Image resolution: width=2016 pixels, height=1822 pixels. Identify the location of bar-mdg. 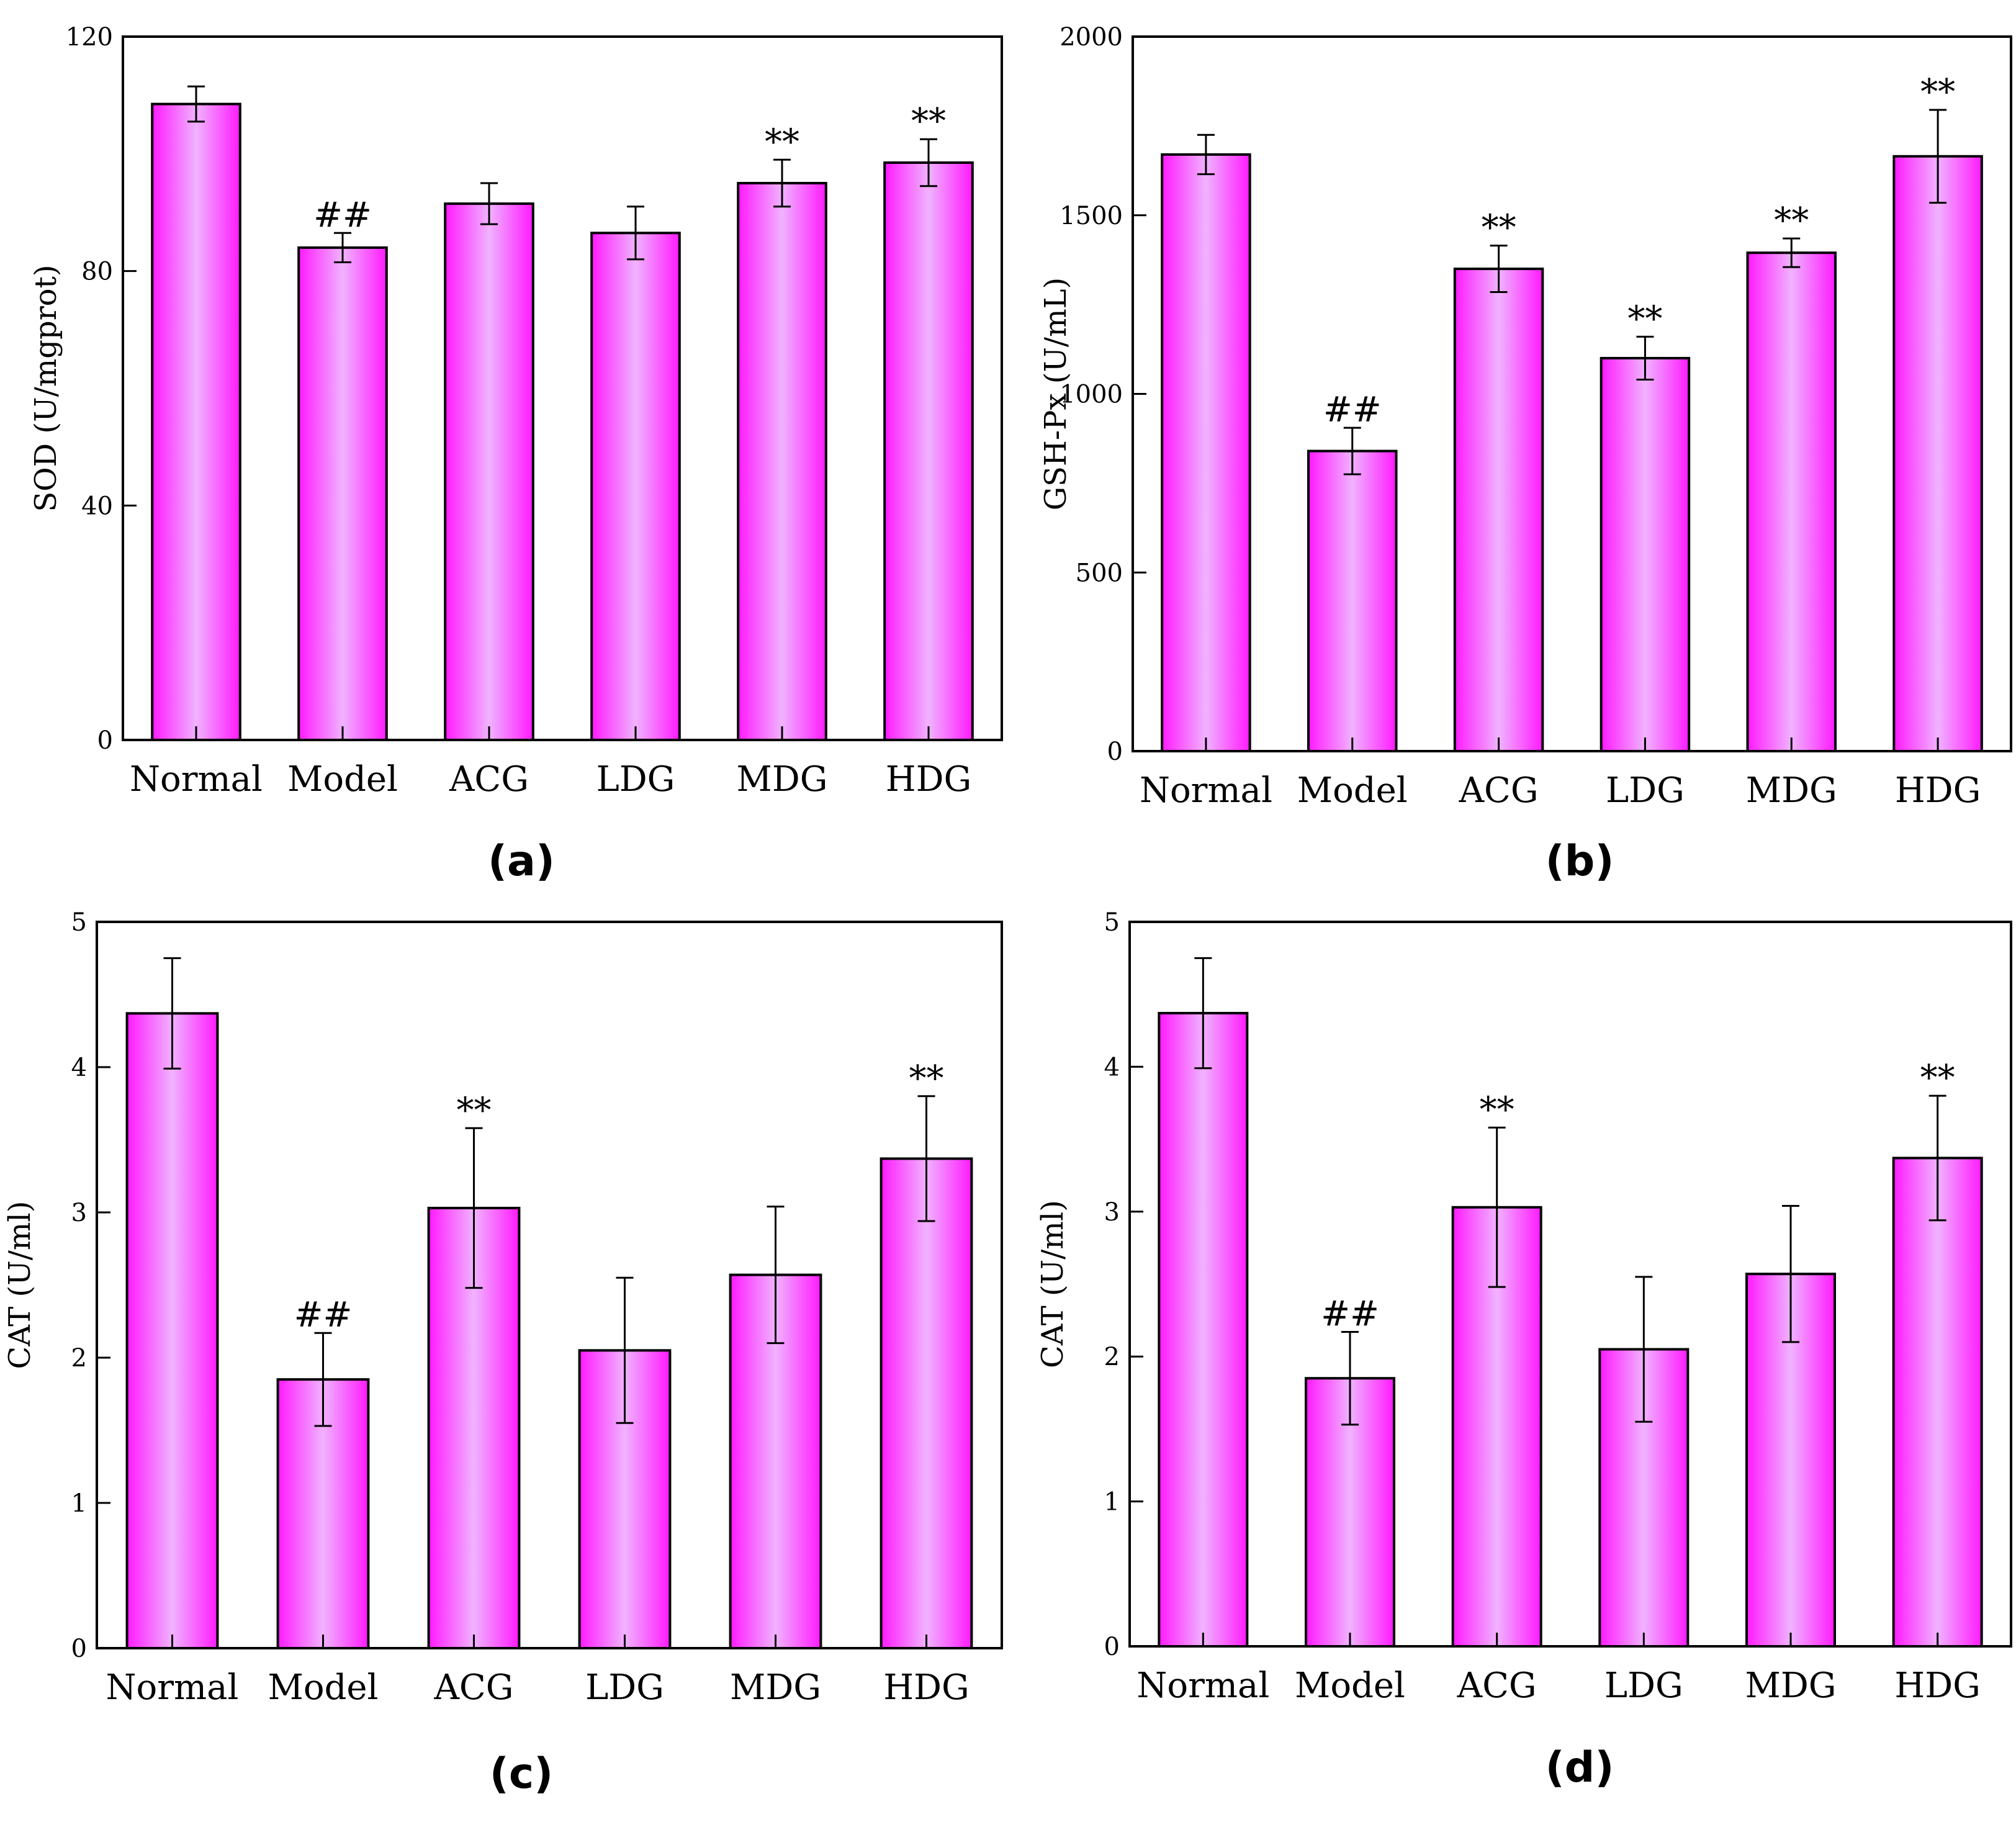
(782, 461).